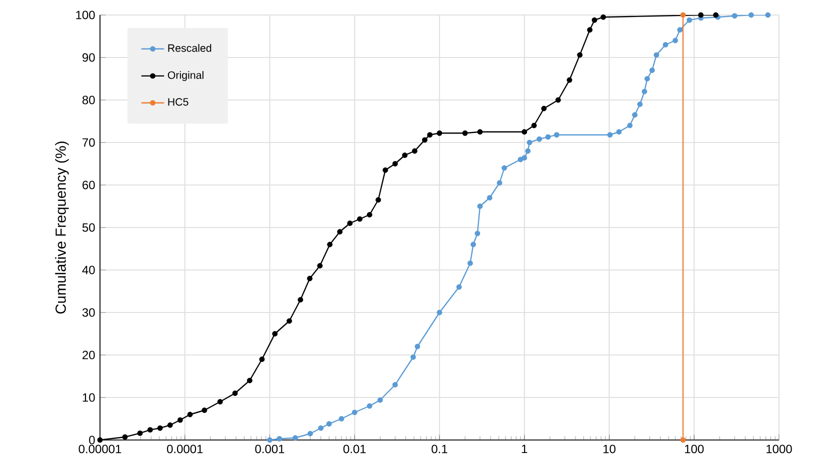  I want to click on y-tick-label: 0, so click(92, 440).